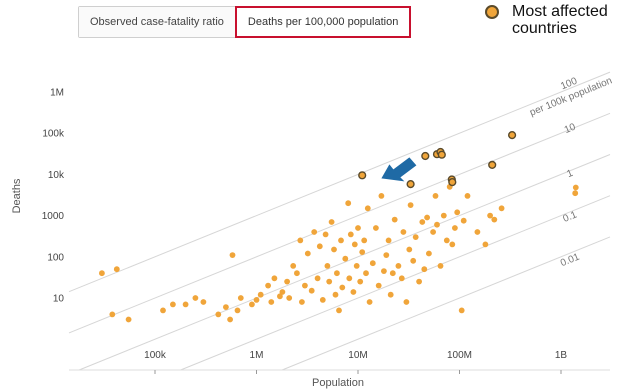  What do you see at coordinates (56, 175) in the screenshot?
I see `y-tick-label: 10k` at bounding box center [56, 175].